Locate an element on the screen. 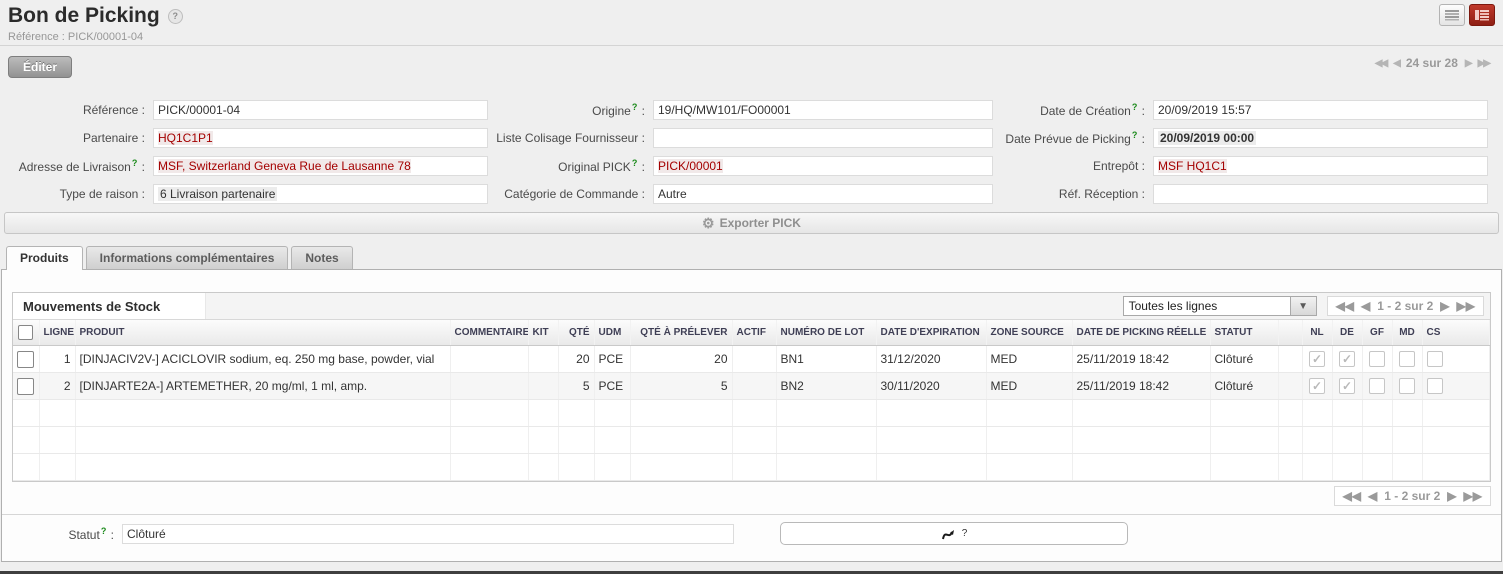 The image size is (1503, 574). cell-numero-de-lot: BN1 is located at coordinates (826, 359).